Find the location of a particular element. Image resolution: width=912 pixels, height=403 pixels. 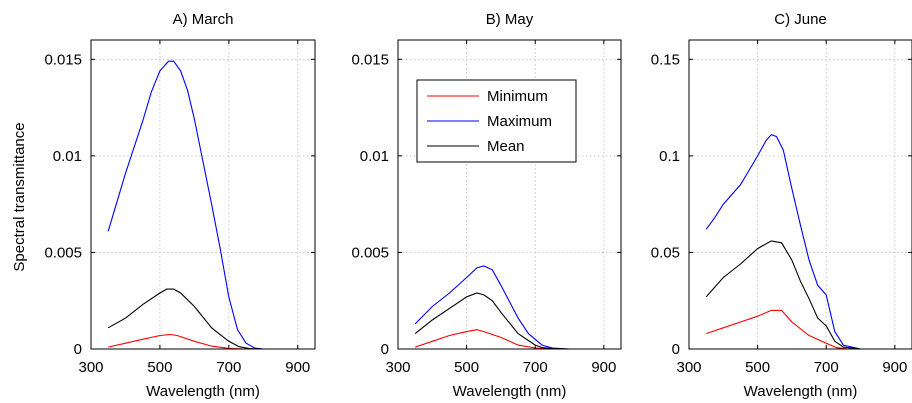

panel-title: C) June is located at coordinates (800, 19).